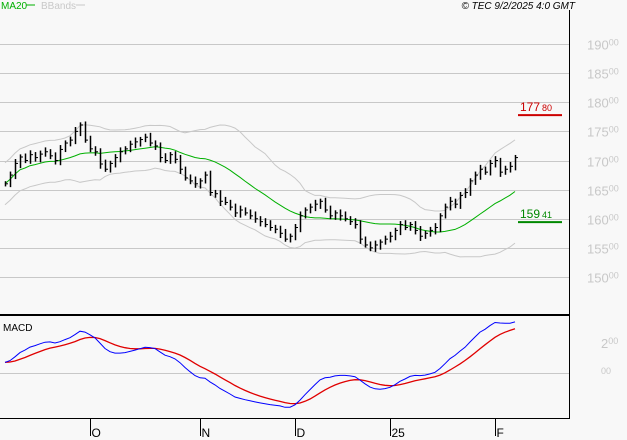 This screenshot has width=627, height=440. Describe the element at coordinates (536, 214) in the screenshot. I see `support-label: 159 41` at that location.